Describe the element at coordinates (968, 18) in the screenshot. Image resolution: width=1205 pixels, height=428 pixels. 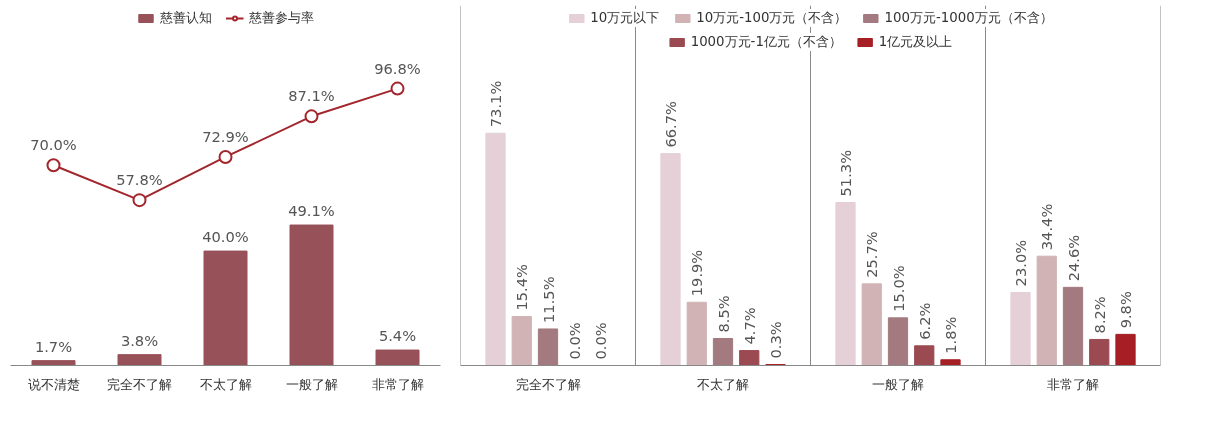
I see `legend-label: 100万元-1000万元（不含）` at that location.